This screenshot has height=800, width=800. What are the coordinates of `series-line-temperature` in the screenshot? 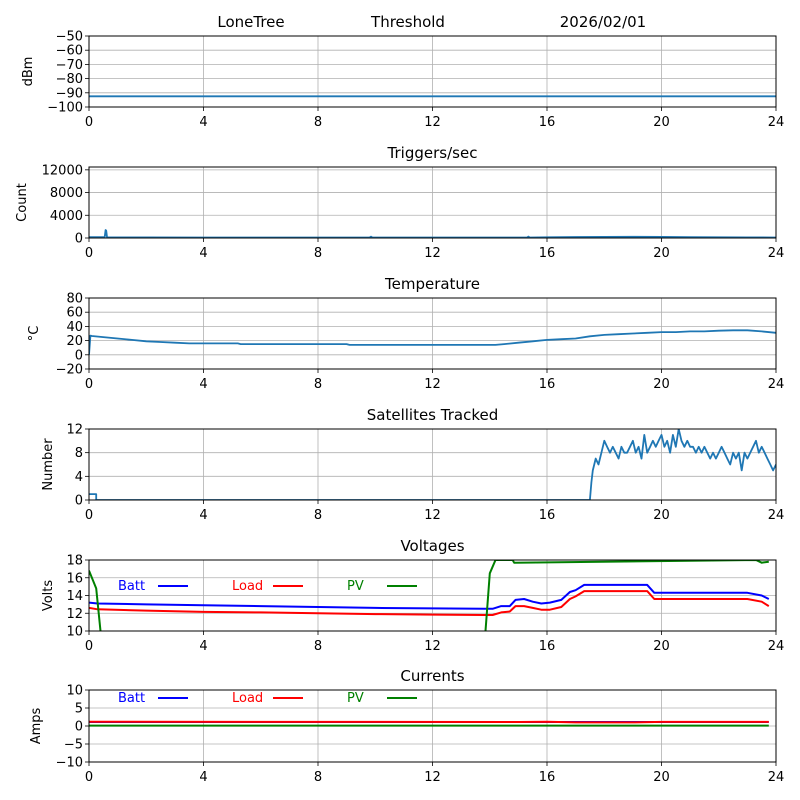 It's located at (432, 342).